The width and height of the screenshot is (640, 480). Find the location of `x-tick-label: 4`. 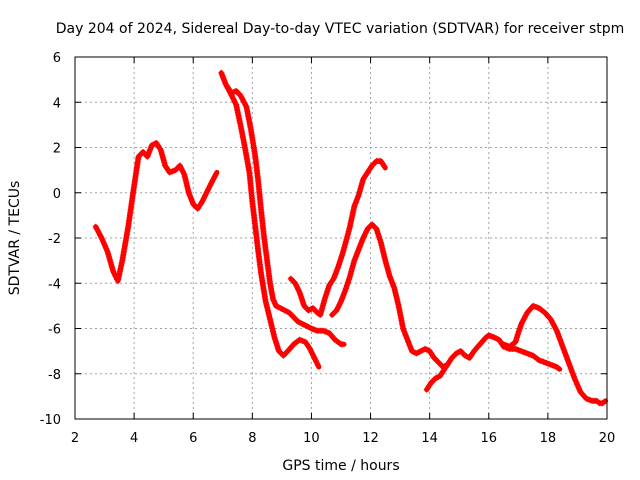

x-tick-label: 4 is located at coordinates (134, 438).